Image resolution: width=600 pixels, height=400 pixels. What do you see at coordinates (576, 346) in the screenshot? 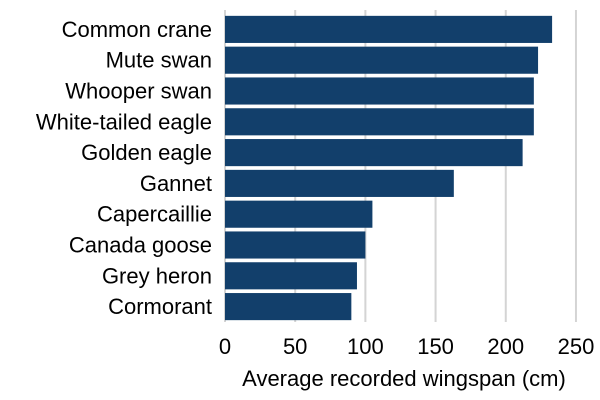
I see `x-tick-label-250: 250` at bounding box center [576, 346].